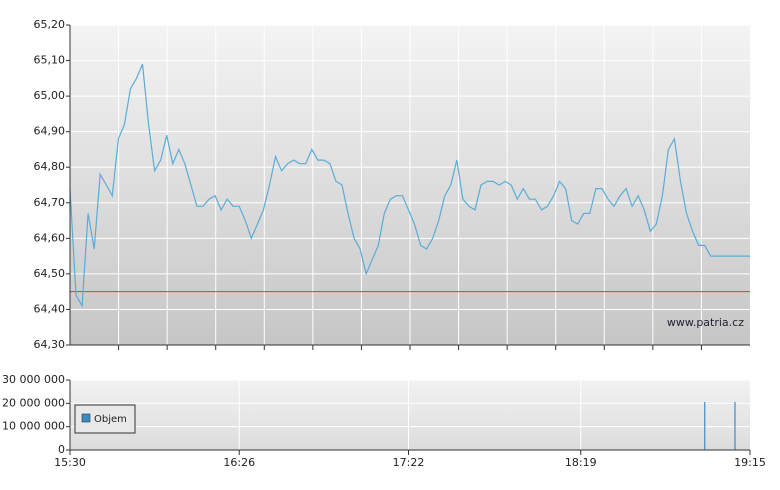  Describe the element at coordinates (239, 462) in the screenshot. I see `x-tick-label: 16:26` at that location.